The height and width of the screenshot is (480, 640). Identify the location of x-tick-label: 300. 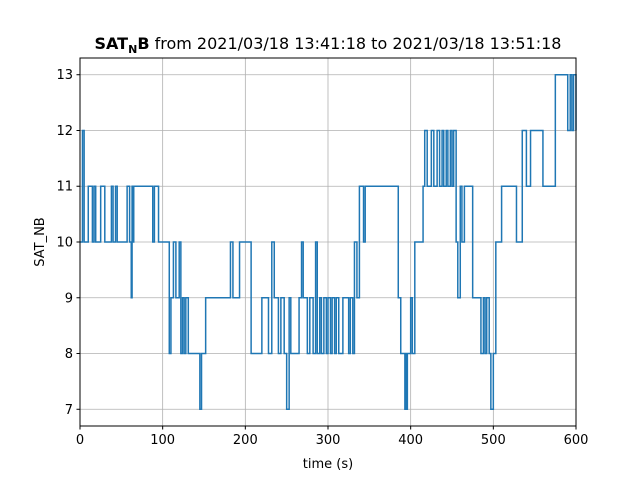
(328, 440).